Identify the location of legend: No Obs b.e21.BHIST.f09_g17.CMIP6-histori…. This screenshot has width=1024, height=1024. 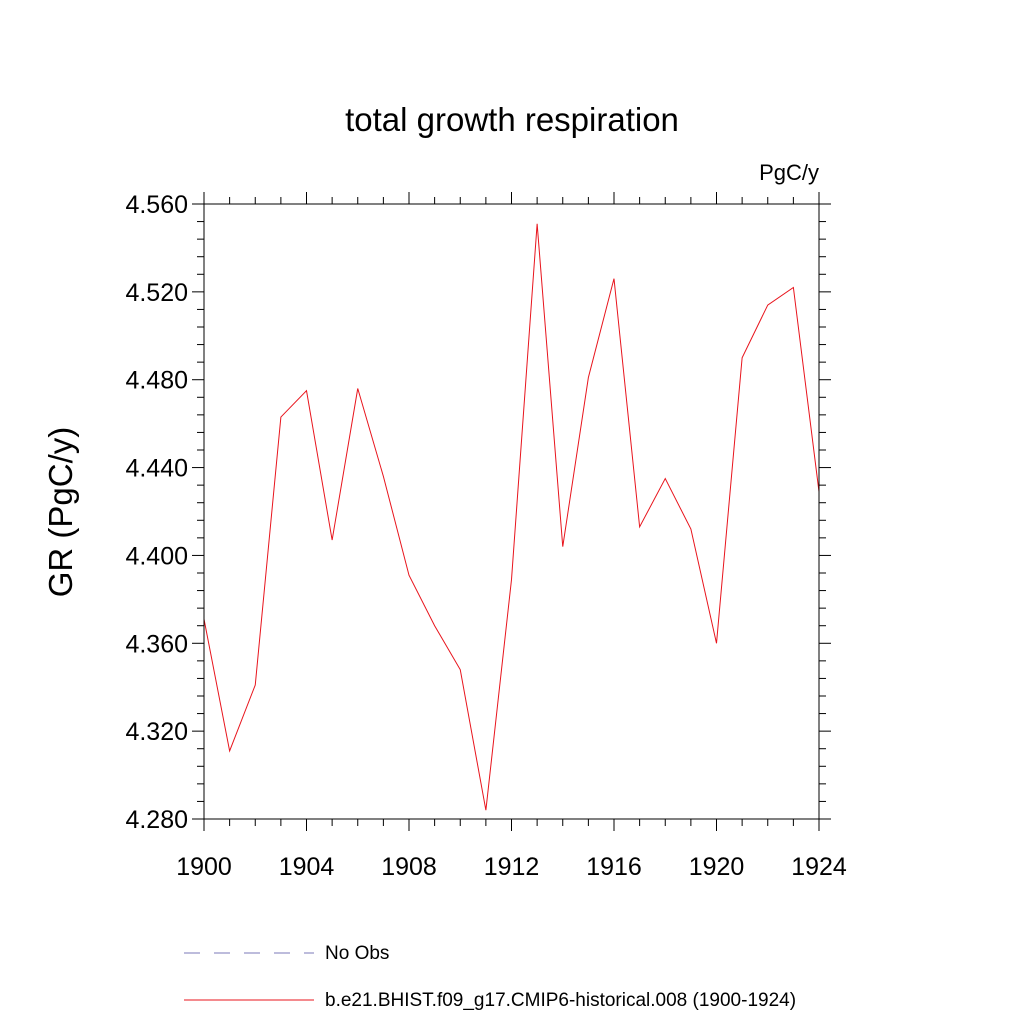
(490, 977).